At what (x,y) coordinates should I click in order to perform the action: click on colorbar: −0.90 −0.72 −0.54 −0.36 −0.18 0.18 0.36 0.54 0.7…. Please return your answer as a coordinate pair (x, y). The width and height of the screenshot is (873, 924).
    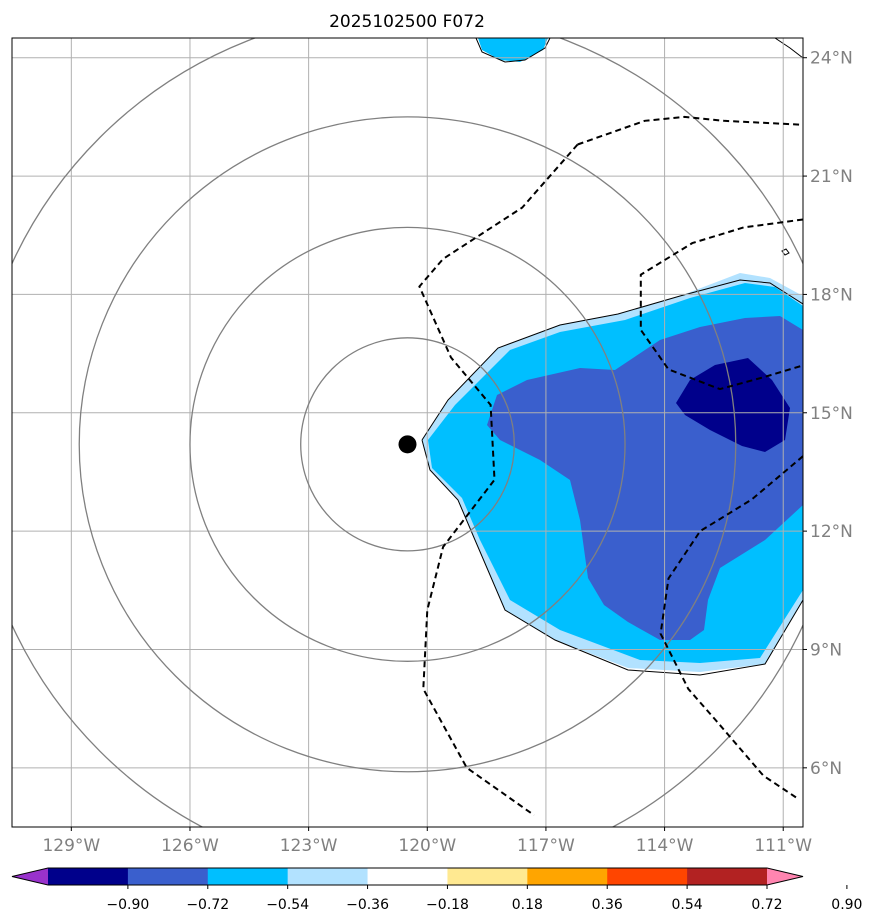
    Looking at the image, I should click on (436, 890).